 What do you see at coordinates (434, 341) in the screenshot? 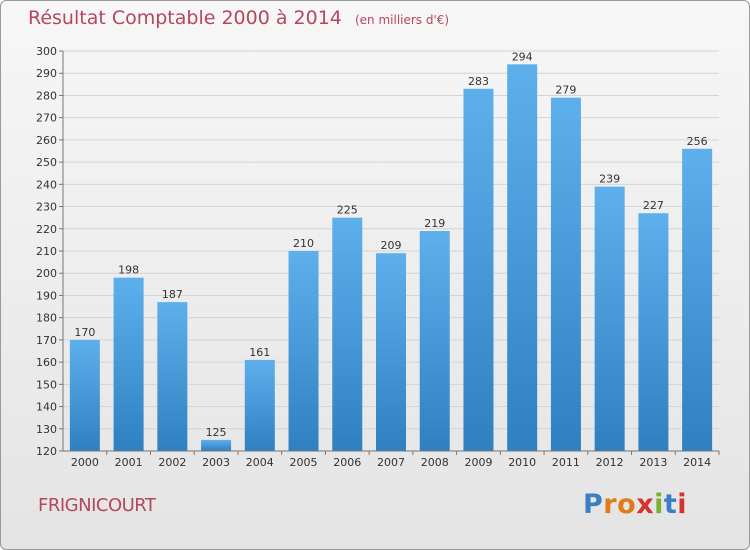
I see `bar-2008` at bounding box center [434, 341].